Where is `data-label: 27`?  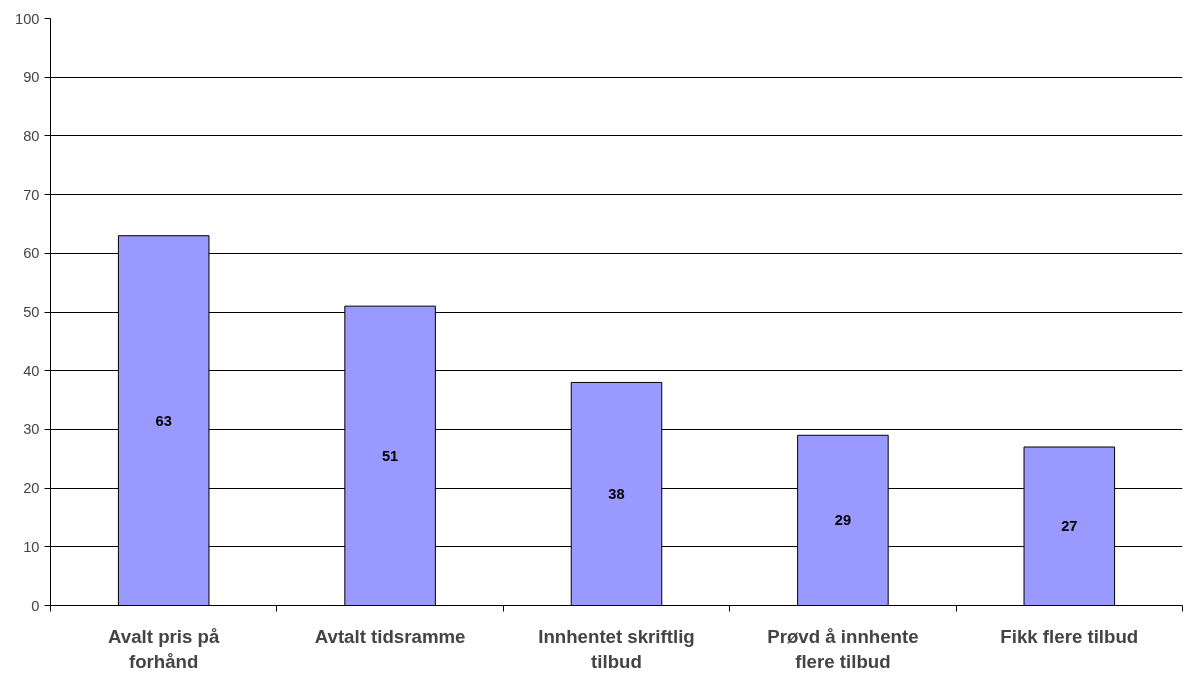 data-label: 27 is located at coordinates (1069, 526).